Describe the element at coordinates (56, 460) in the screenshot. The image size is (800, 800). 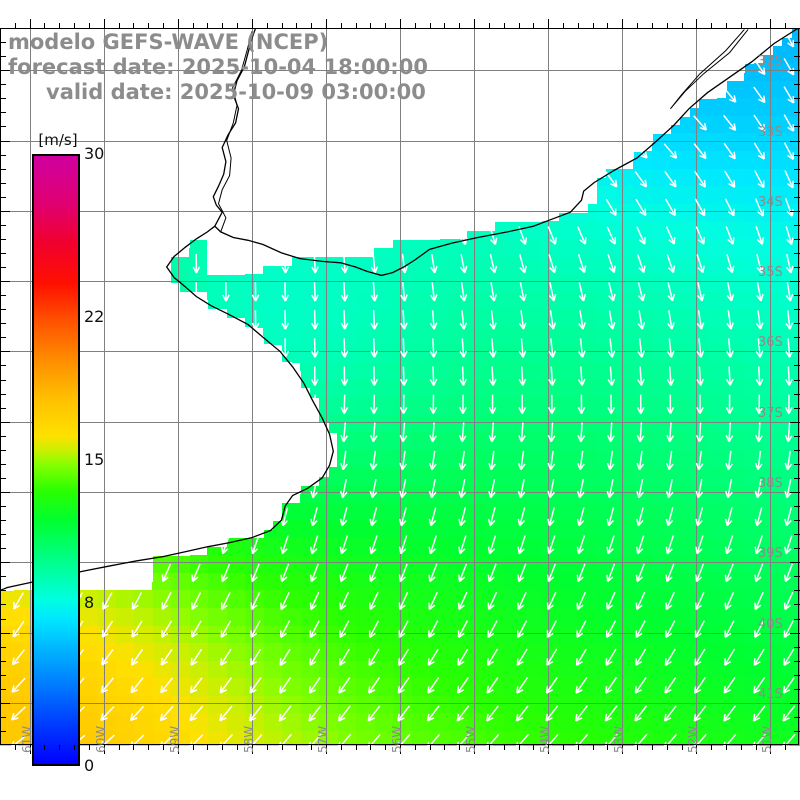
I see `colorbar-gradient` at that location.